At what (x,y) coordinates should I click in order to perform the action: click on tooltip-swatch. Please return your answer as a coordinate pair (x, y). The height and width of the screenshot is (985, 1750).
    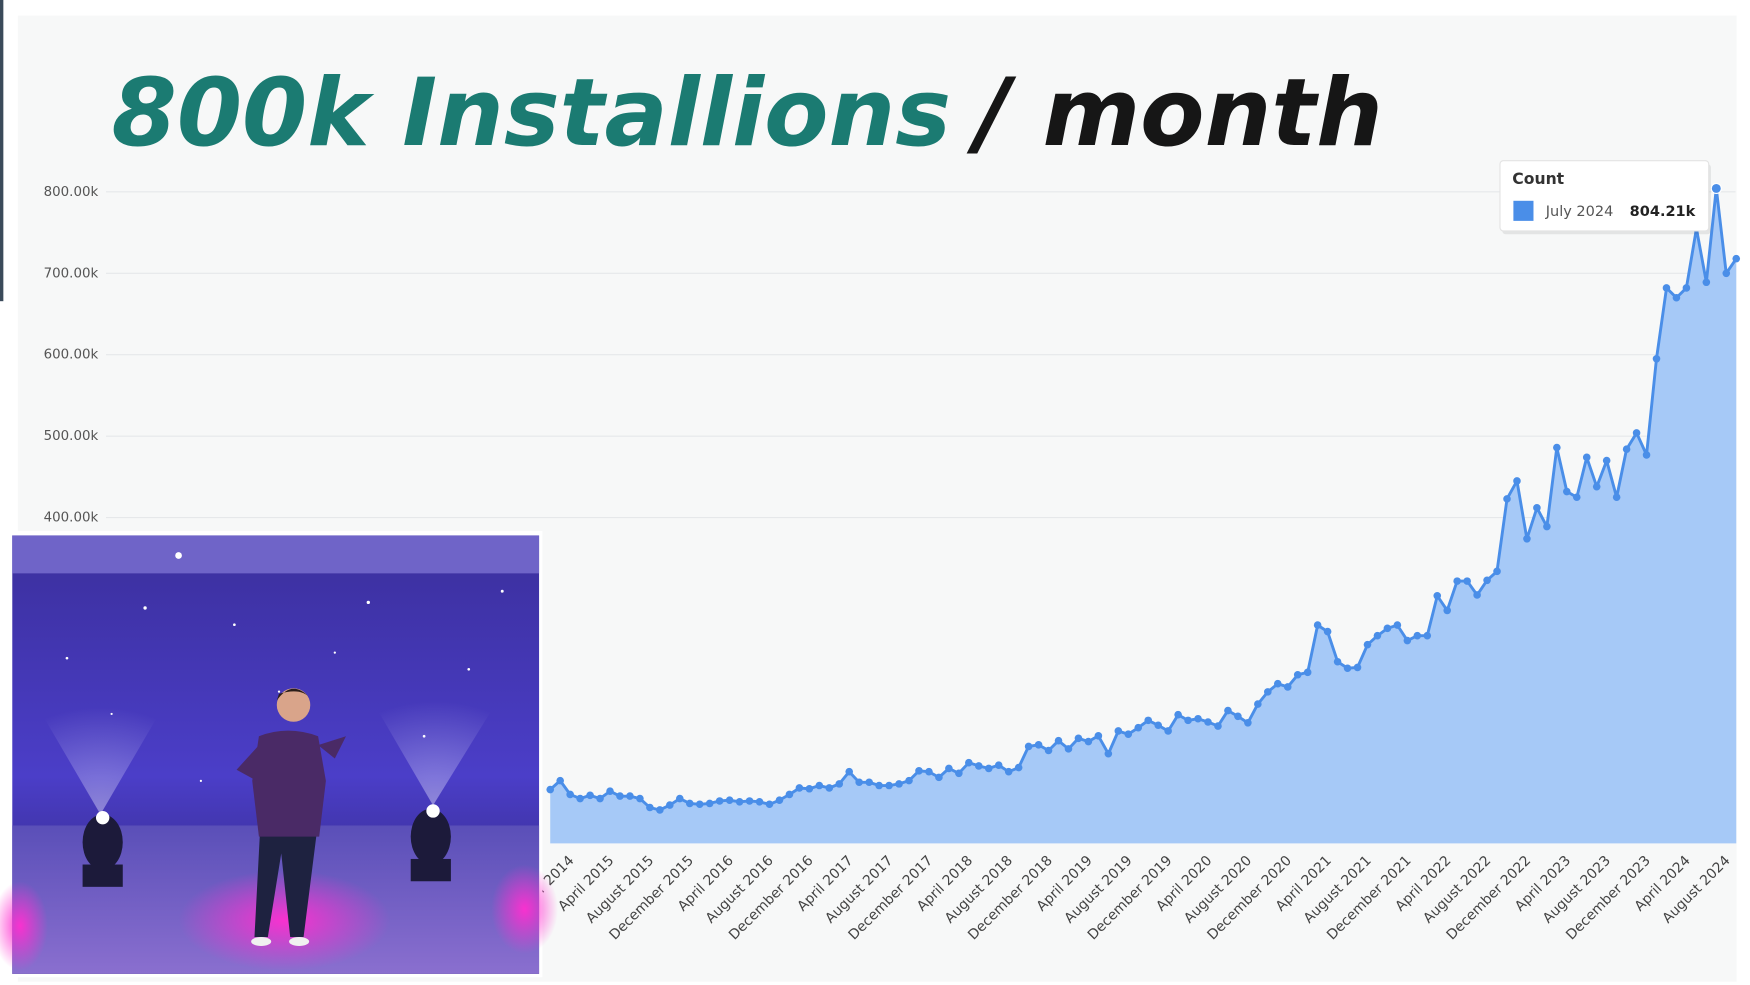
    Looking at the image, I should click on (1523, 210).